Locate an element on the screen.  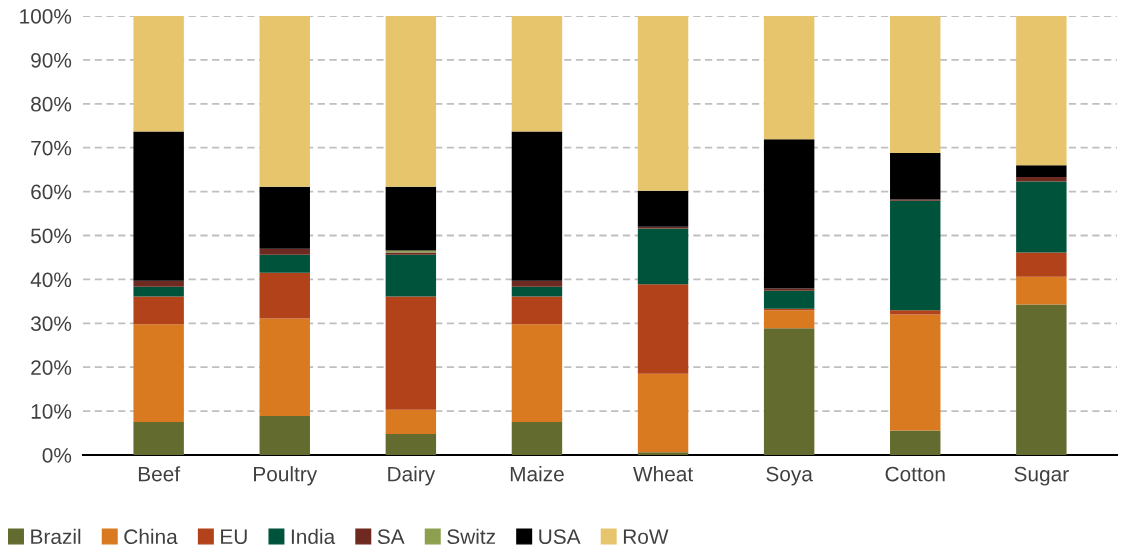
x-tick-label: Wheat is located at coordinates (663, 474).